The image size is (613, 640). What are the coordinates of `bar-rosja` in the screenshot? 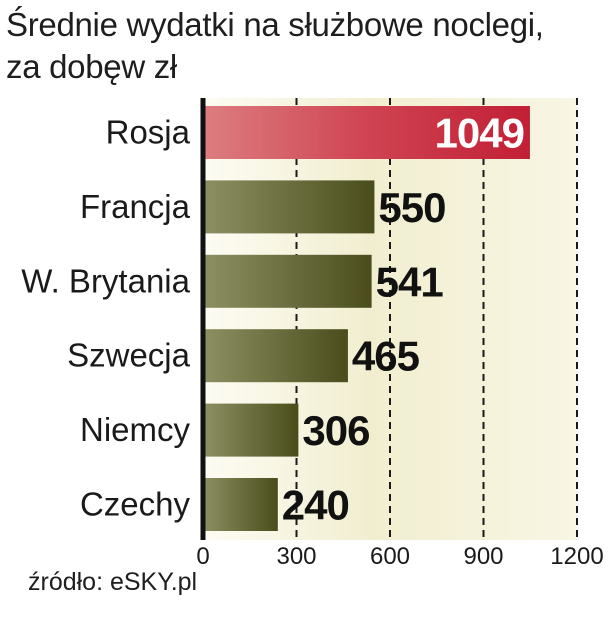 It's located at (366, 132).